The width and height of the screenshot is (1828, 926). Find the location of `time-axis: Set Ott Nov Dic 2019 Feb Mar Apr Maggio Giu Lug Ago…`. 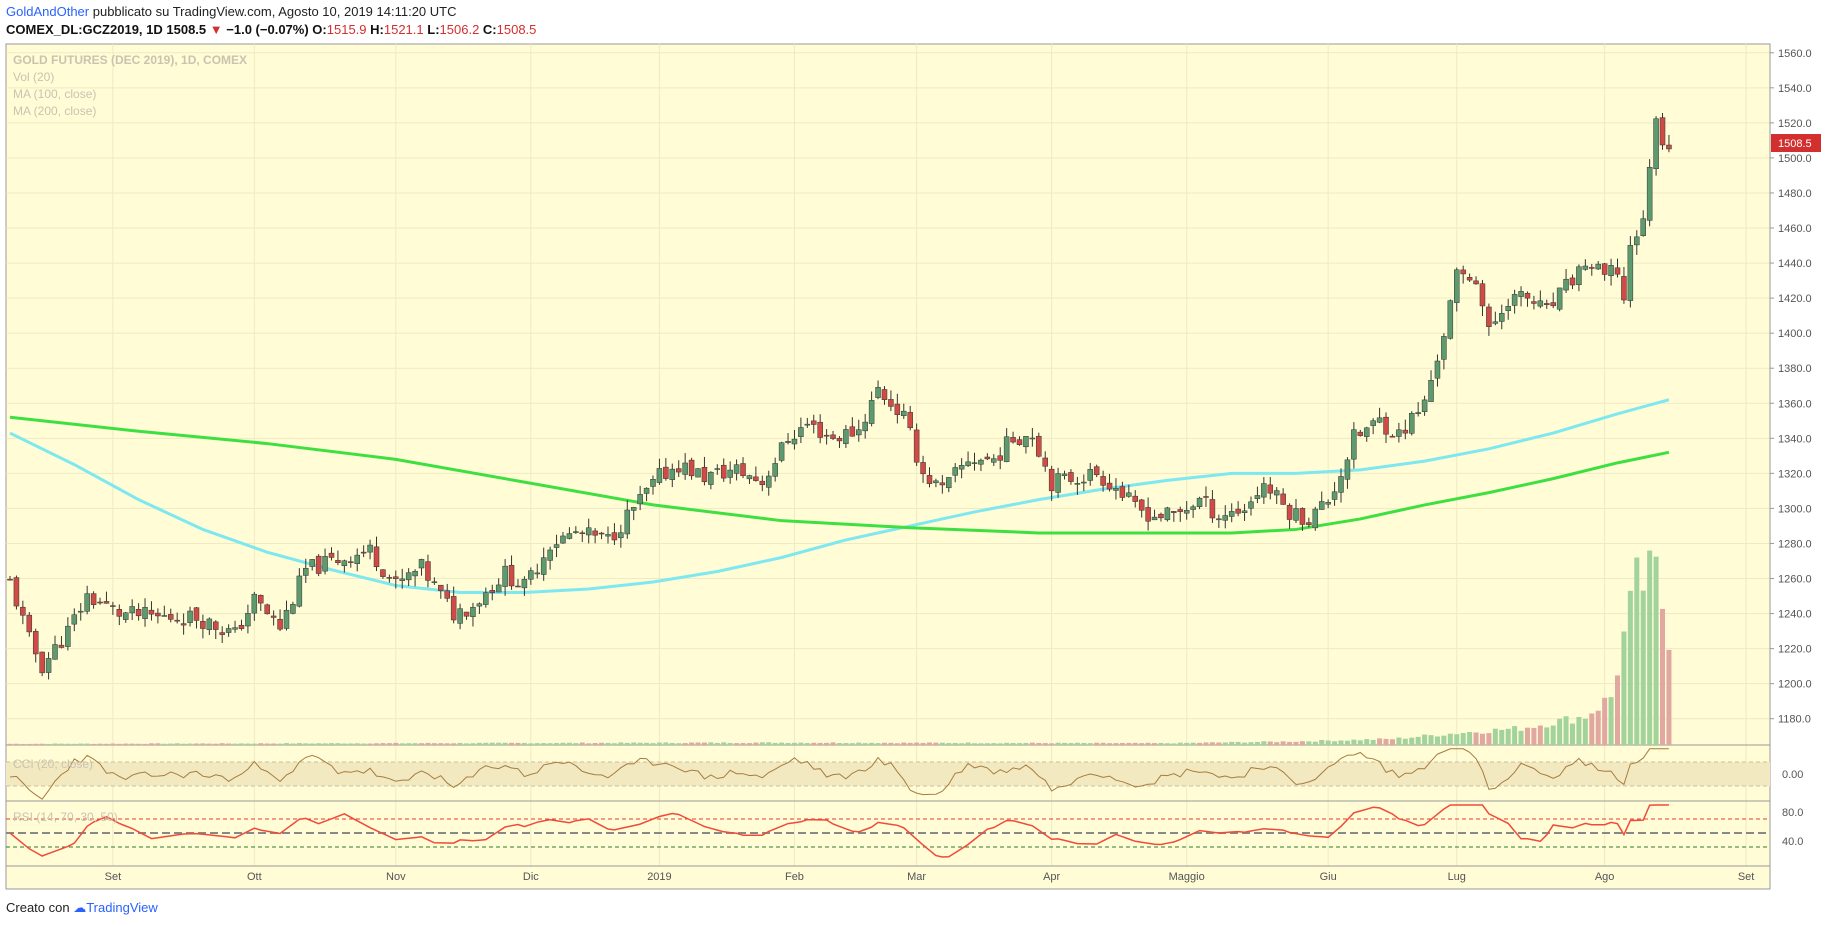

time-axis: Set Ott Nov Dic 2019 Feb Mar Apr Maggio Giu Lug Ago… is located at coordinates (930, 877).